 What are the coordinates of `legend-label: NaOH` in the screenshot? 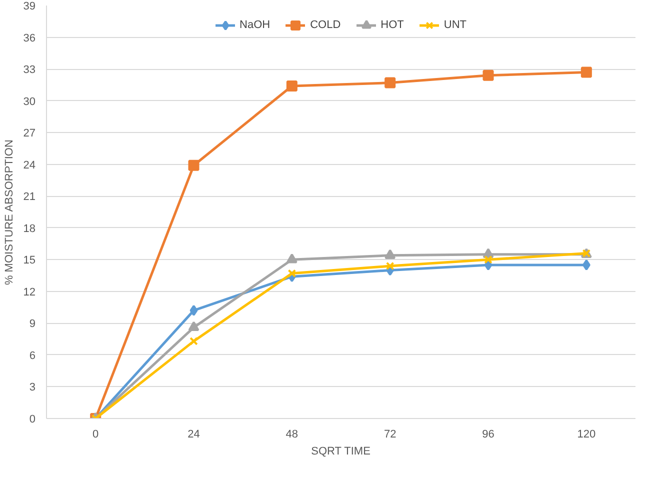 It's located at (255, 25).